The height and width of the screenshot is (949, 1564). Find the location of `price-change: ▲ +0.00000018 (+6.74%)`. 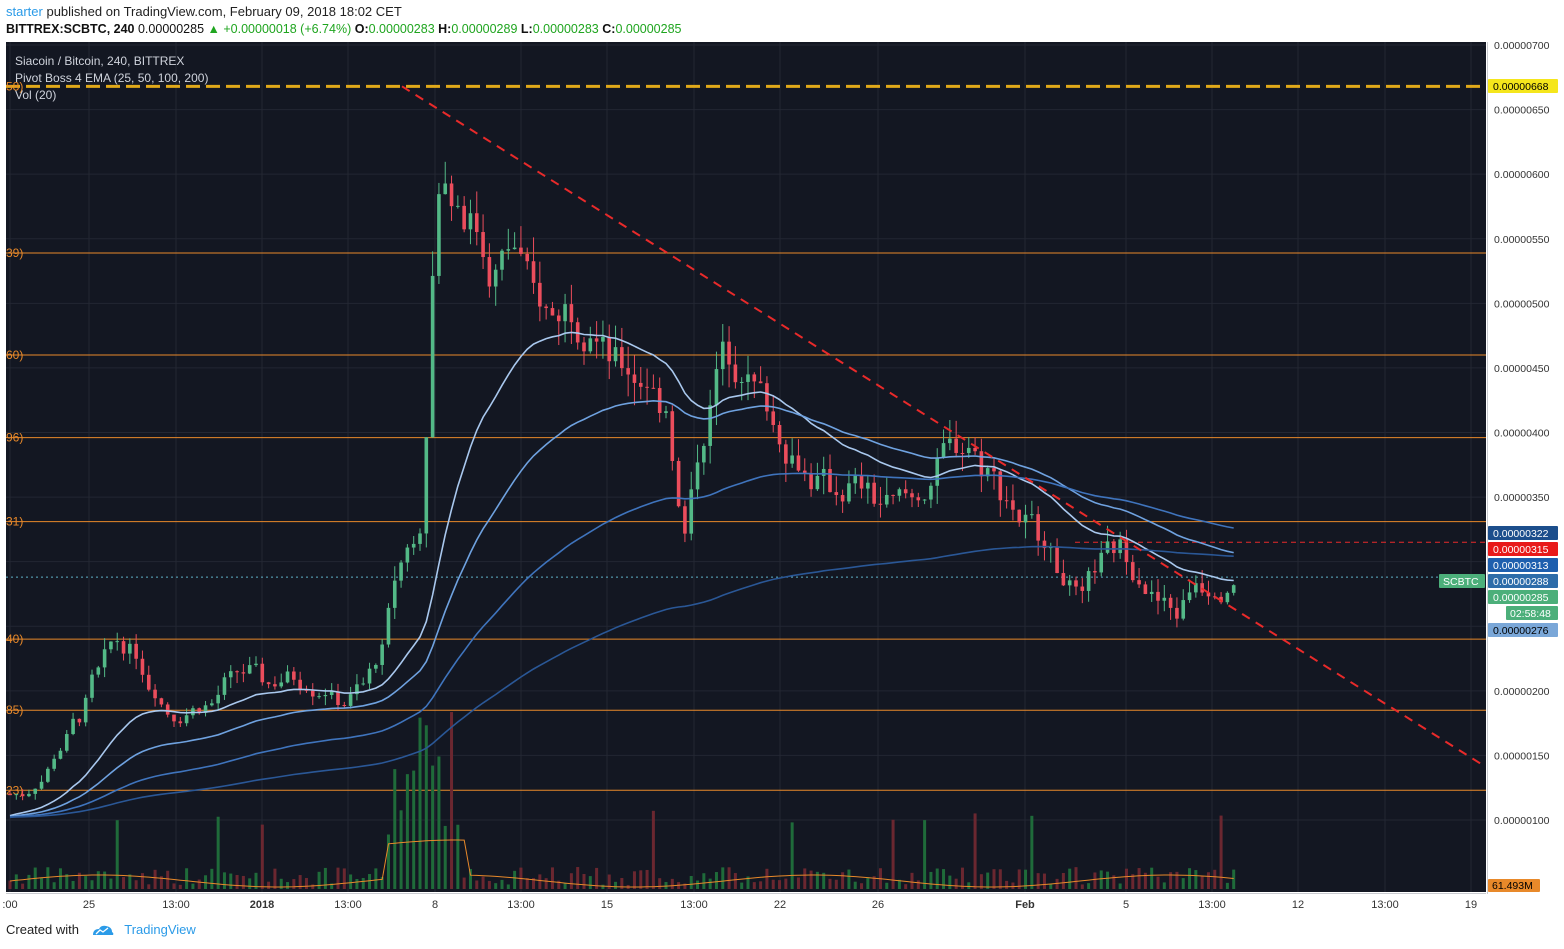

price-change: ▲ +0.00000018 (+6.74%) is located at coordinates (279, 29).